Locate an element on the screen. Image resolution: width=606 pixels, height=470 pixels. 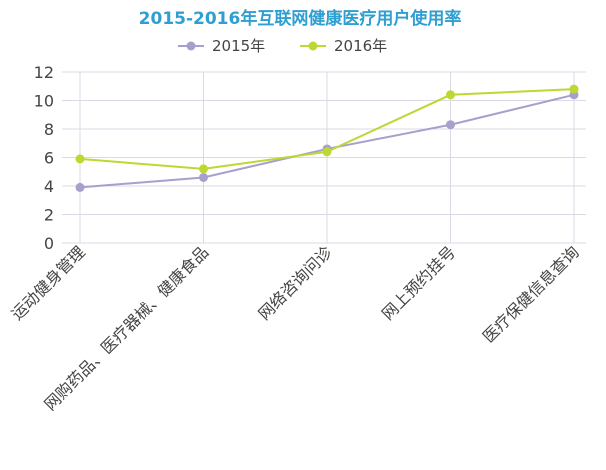
y-tick-label: 4 is located at coordinates (49, 186).